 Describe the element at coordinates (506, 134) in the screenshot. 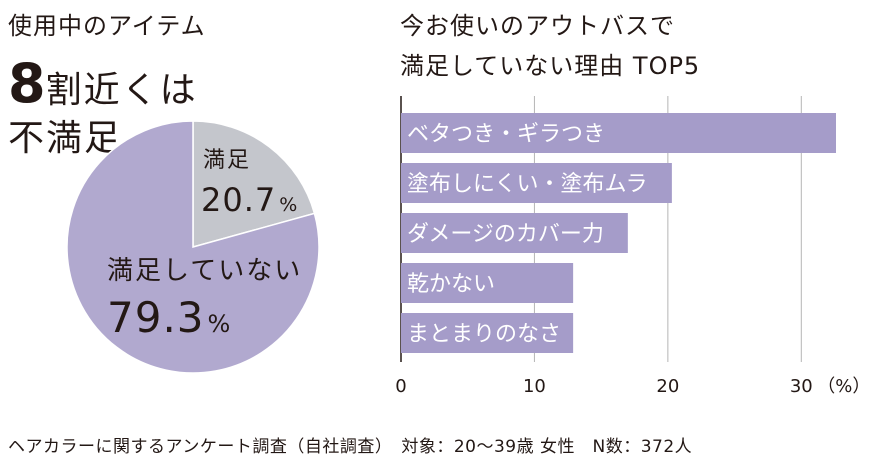

I see `bar-label: ベタつき・ギラつき` at that location.